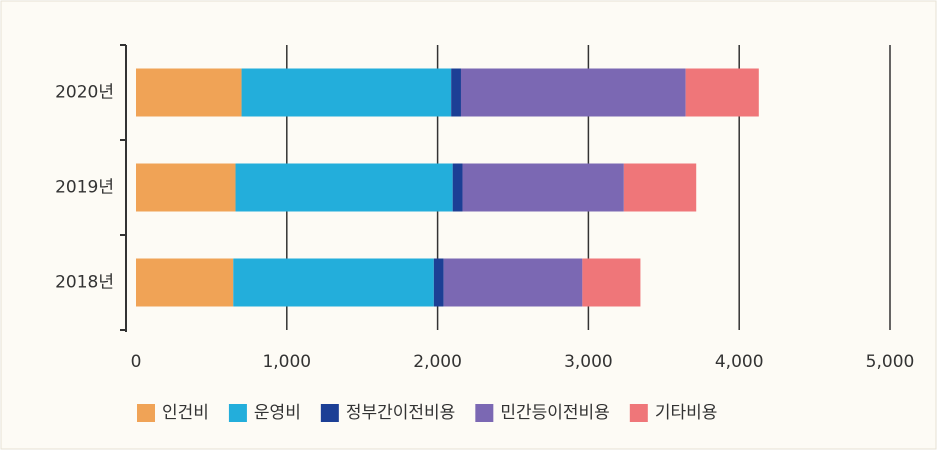 This screenshot has height=450, width=937. I want to click on legend-label: 민간등이전비용, so click(554, 413).